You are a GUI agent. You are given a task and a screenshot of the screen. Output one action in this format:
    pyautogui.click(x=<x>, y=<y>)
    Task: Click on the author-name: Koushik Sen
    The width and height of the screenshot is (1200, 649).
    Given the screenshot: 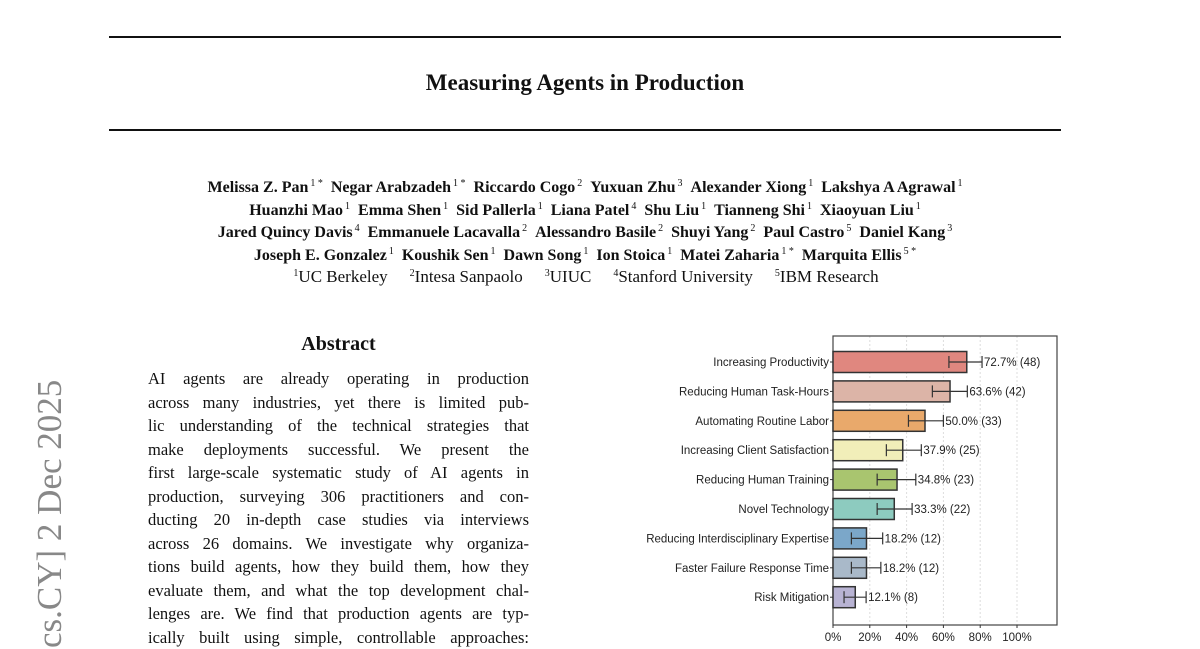 What is the action you would take?
    pyautogui.click(x=445, y=255)
    